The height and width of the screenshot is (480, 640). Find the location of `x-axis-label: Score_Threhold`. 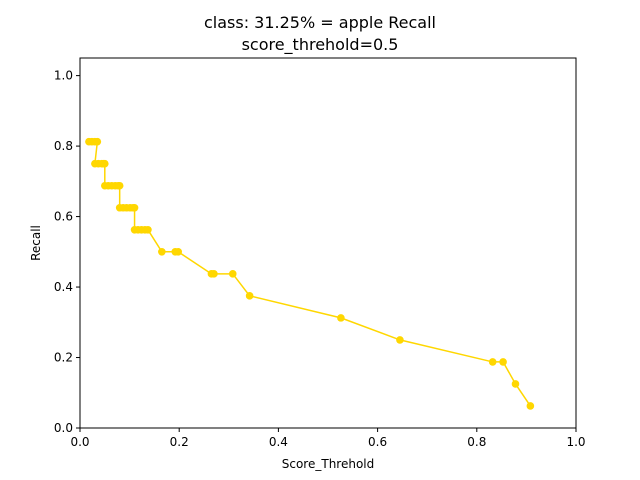

x-axis-label: Score_Threhold is located at coordinates (328, 464).